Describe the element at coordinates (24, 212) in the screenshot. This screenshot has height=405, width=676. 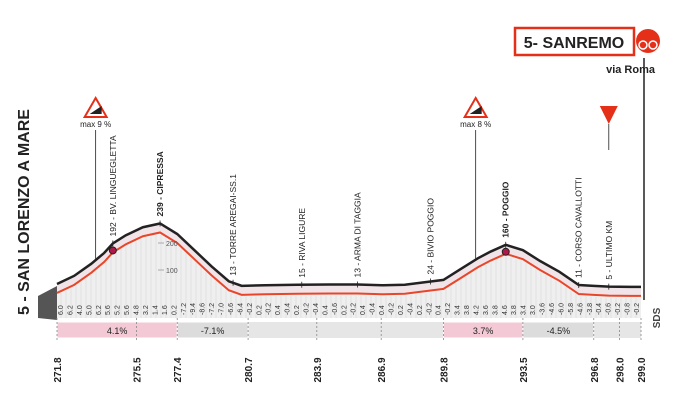
I see `start-label: 5 - SAN LORENZO A MARE` at that location.